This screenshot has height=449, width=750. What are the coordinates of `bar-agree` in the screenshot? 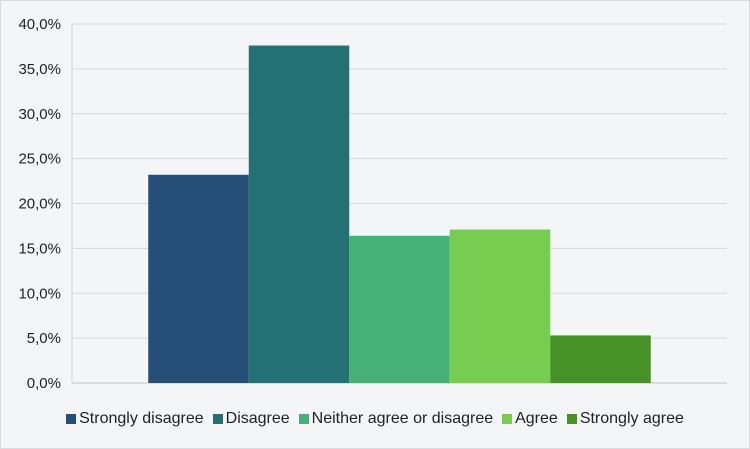 It's located at (500, 306).